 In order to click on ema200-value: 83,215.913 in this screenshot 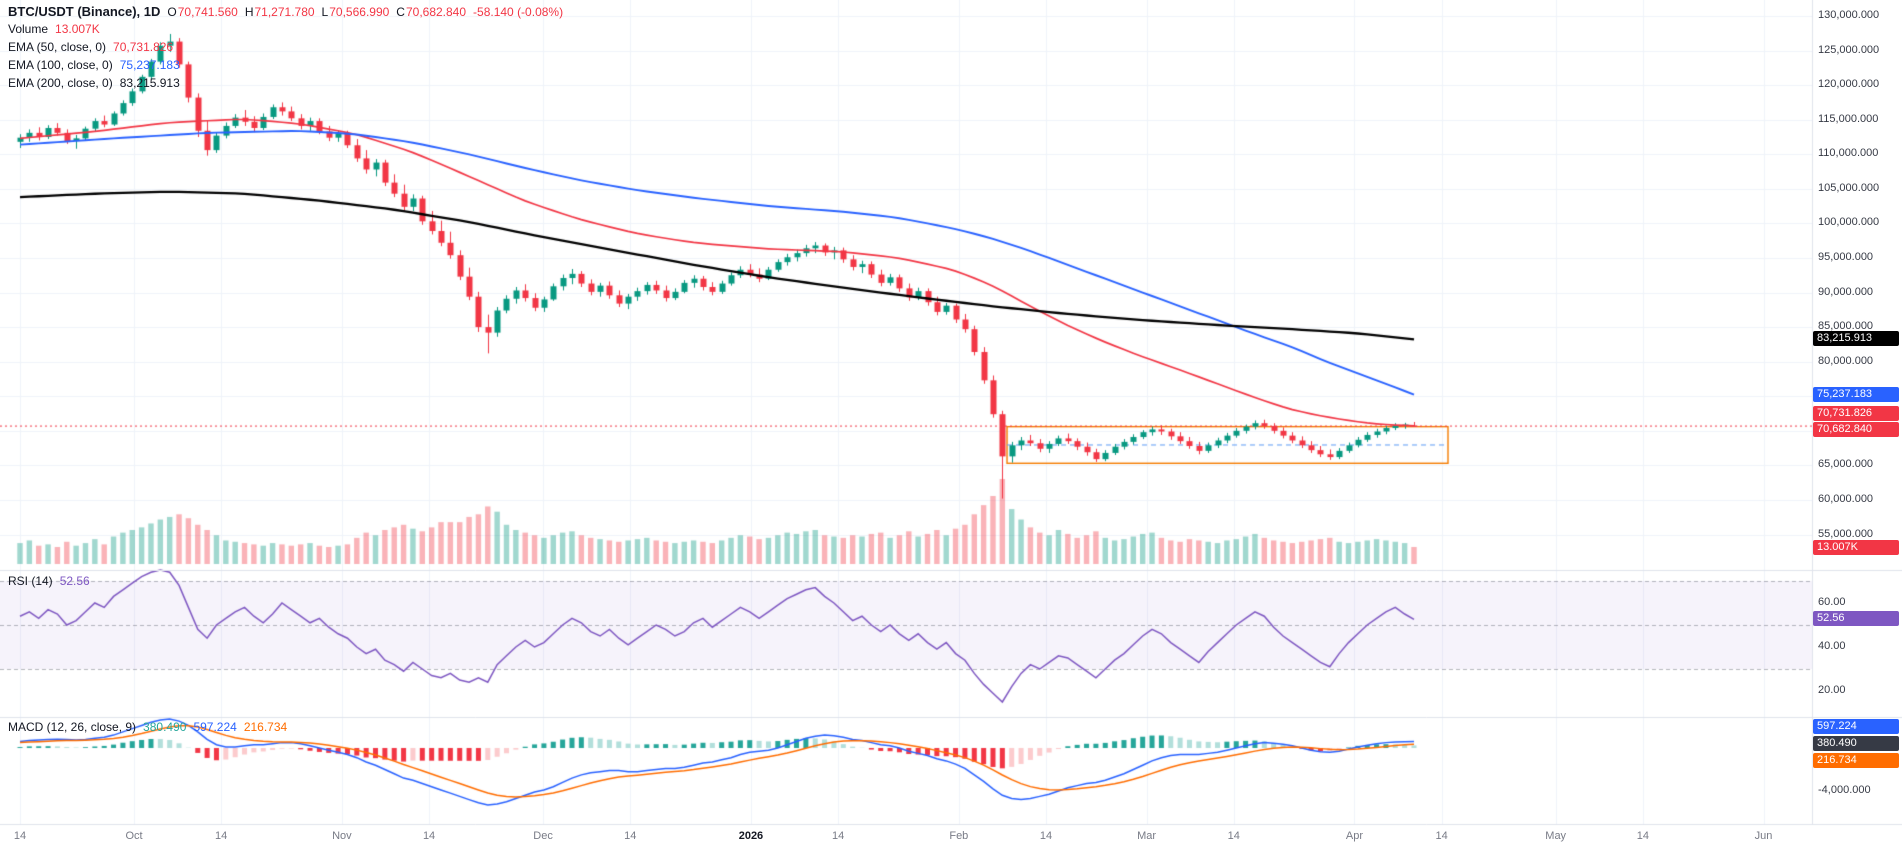, I will do `click(149, 83)`.